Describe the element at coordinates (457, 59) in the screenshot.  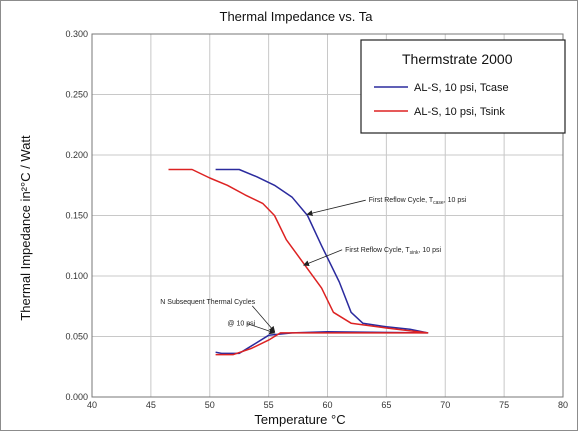
I see `legend-title: Thermstrate 2000` at that location.